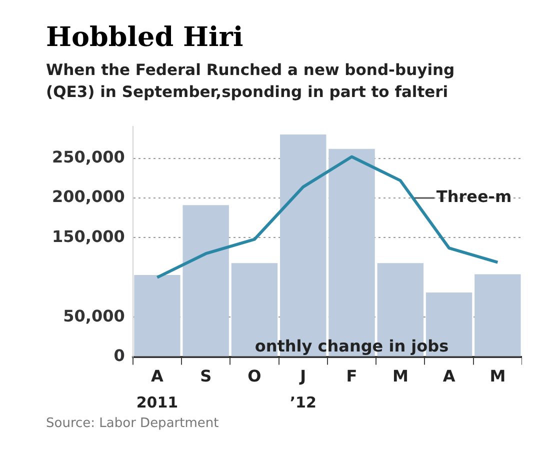 This screenshot has height=462, width=552. What do you see at coordinates (251, 81) in the screenshot?
I see `chart-subtitle: When the Federal Runched a new bond-buying (QE3) in September,sponding in part to falteri` at bounding box center [251, 81].